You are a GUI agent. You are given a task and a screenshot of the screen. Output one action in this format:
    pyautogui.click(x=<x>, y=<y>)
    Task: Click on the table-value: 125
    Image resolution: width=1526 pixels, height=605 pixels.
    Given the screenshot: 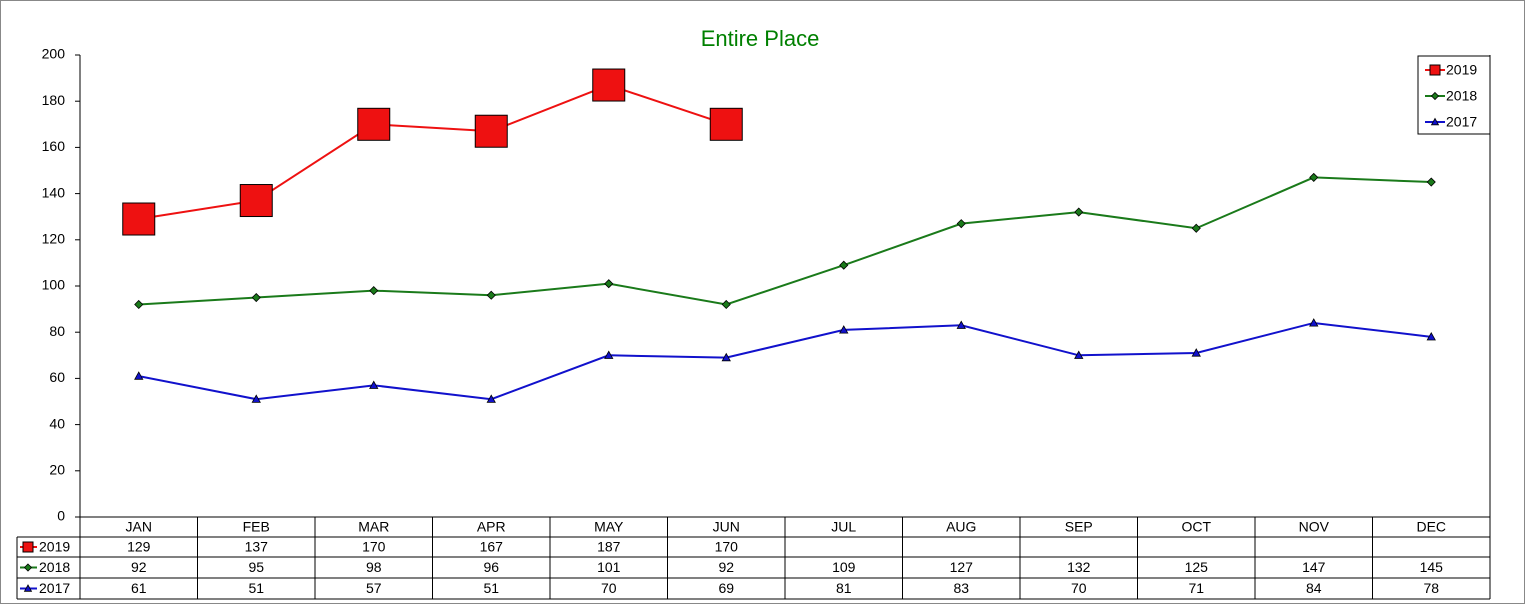 What is the action you would take?
    pyautogui.click(x=1197, y=567)
    